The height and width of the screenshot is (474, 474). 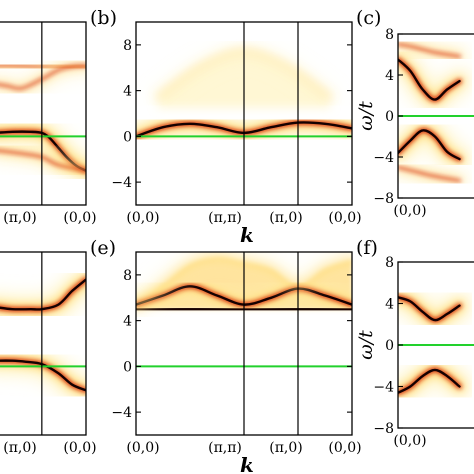 What do you see at coordinates (435, 112) in the screenshot?
I see `plot-area-c` at bounding box center [435, 112].